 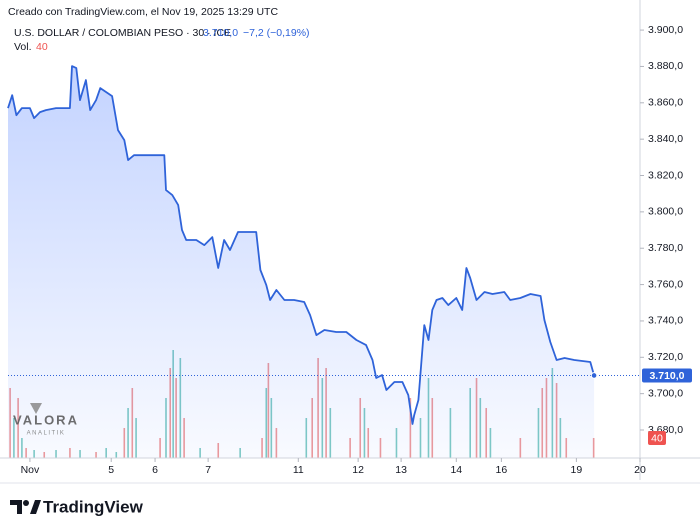 I want to click on x-tick-label: 11, so click(x=298, y=470).